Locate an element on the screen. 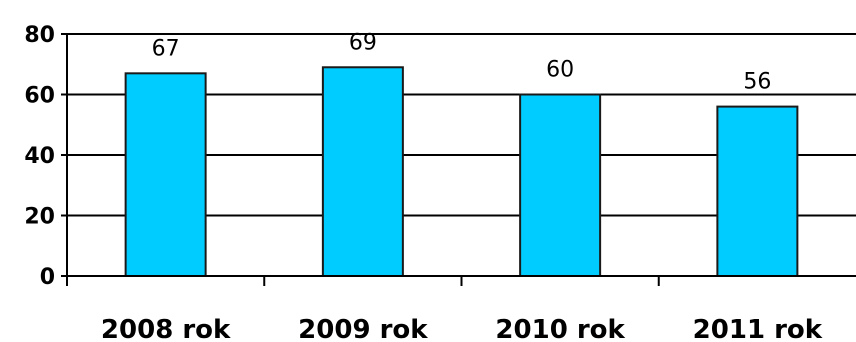 This screenshot has height=342, width=856. y-tick-label: 80 is located at coordinates (39, 35).